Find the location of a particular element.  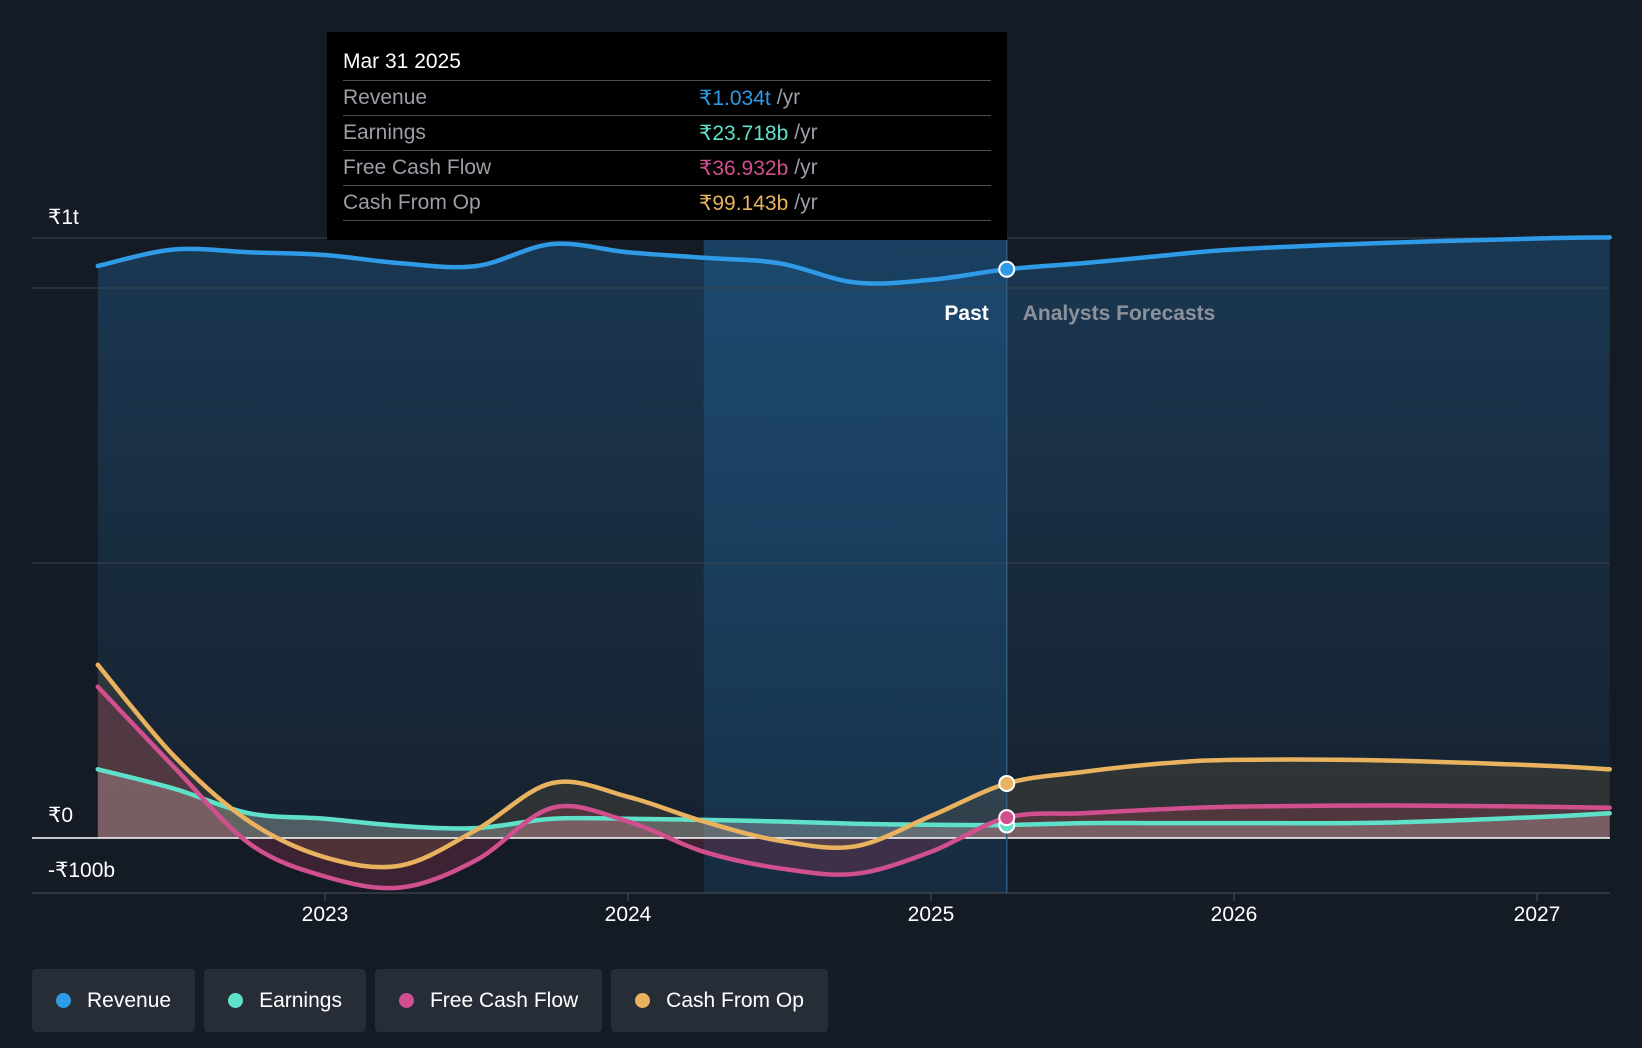

tooltip-row-earnings: Earnings ₹23.718b /yr is located at coordinates (667, 132).